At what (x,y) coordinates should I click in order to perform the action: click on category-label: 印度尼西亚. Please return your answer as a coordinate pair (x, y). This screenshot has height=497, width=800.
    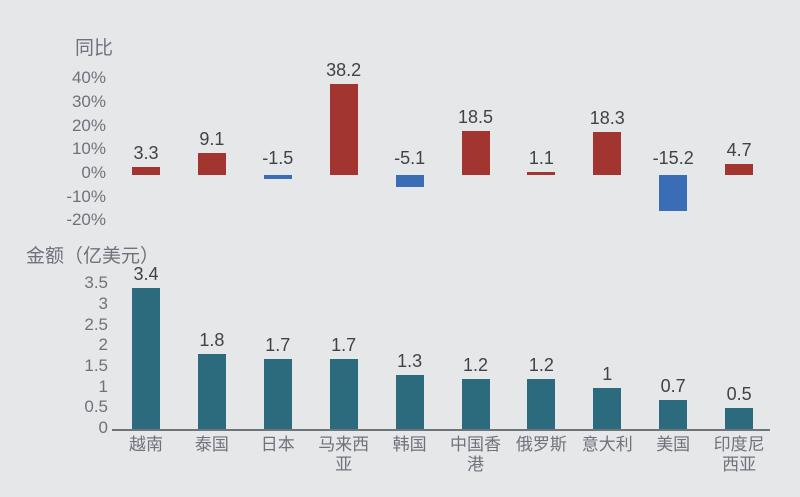
    Looking at the image, I should click on (739, 454).